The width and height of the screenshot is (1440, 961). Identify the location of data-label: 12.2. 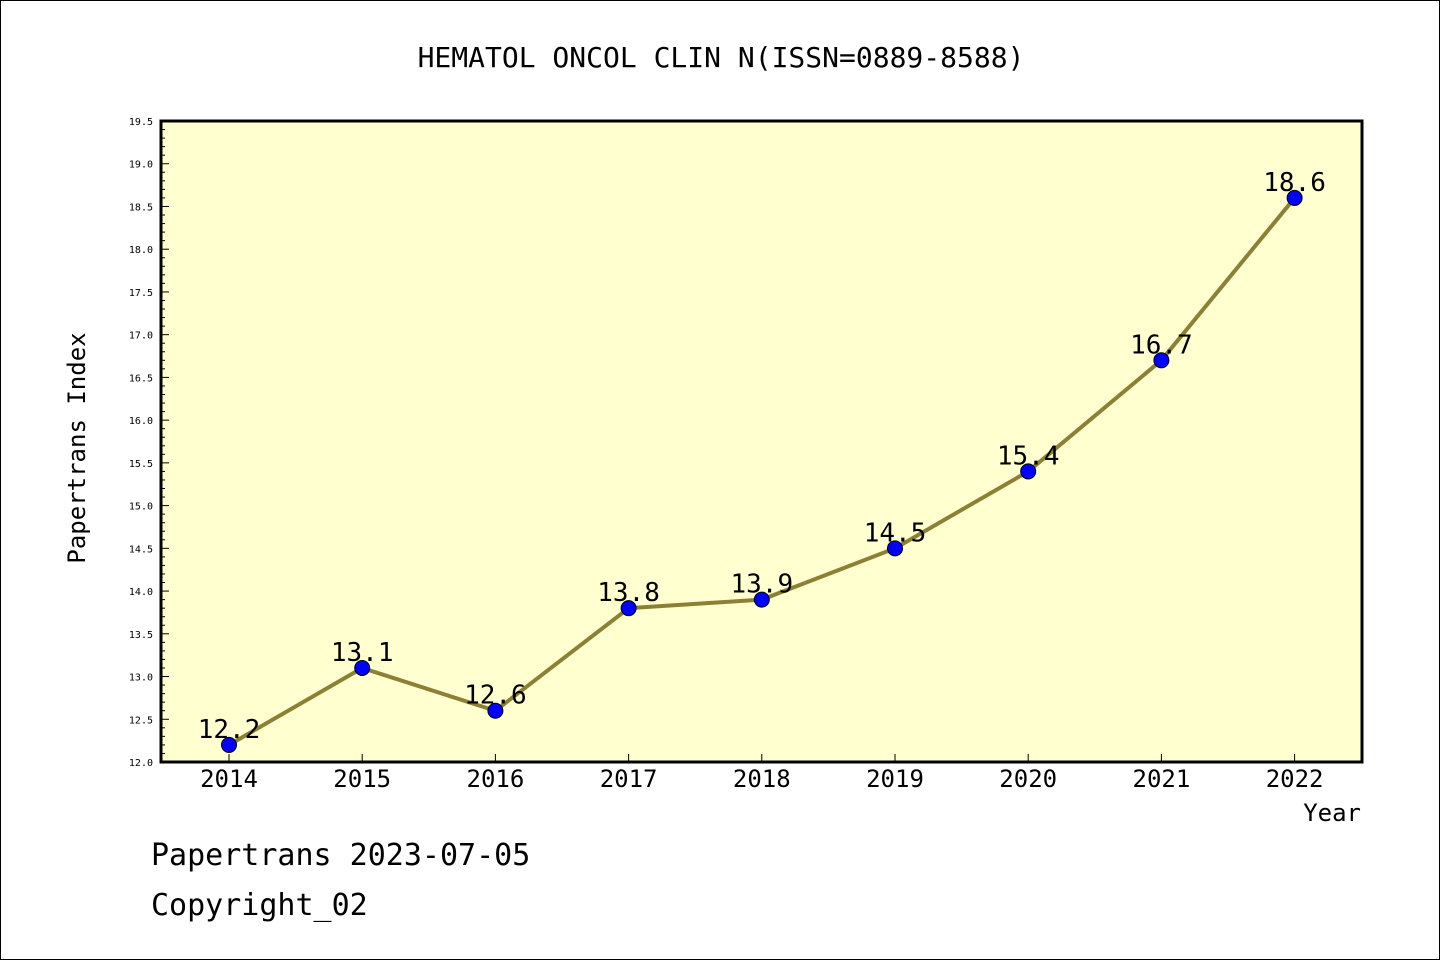
(229, 730).